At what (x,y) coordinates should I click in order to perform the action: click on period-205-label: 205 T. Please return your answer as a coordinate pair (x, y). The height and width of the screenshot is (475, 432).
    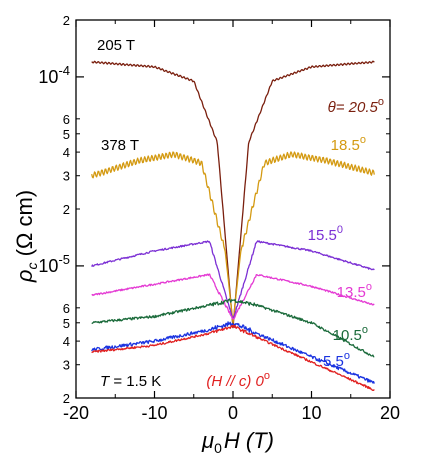
    Looking at the image, I should click on (116, 45).